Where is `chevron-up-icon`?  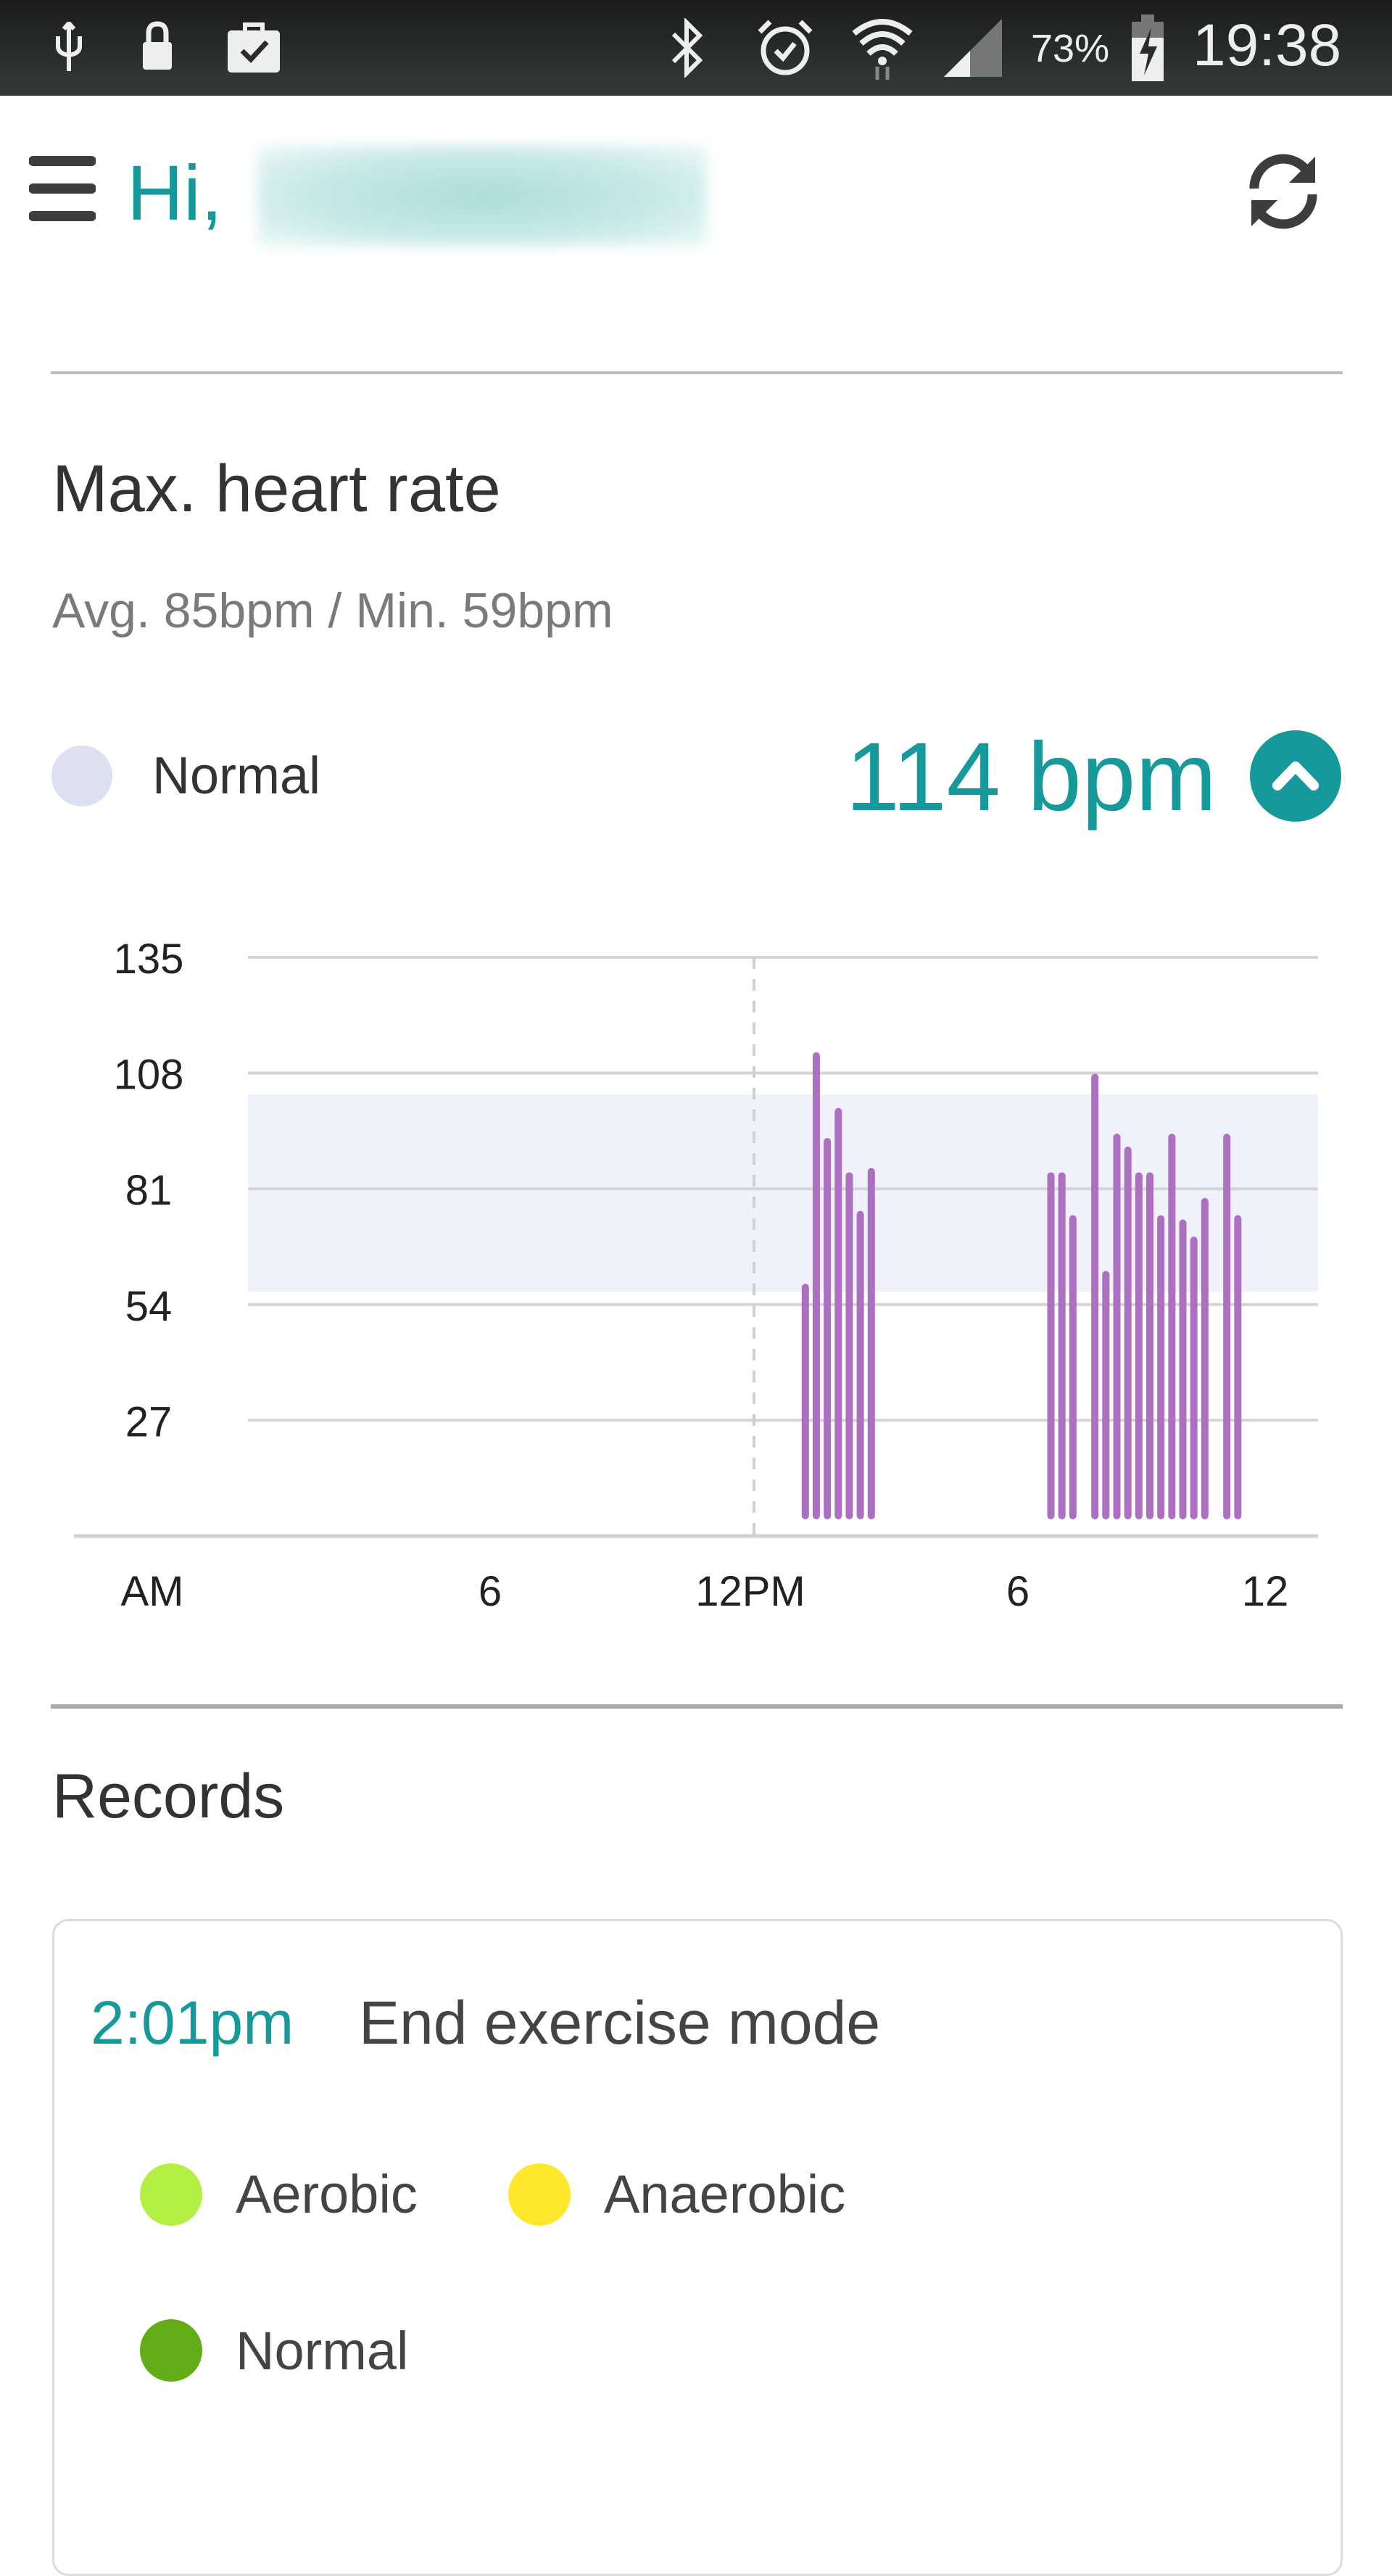 chevron-up-icon is located at coordinates (1295, 775).